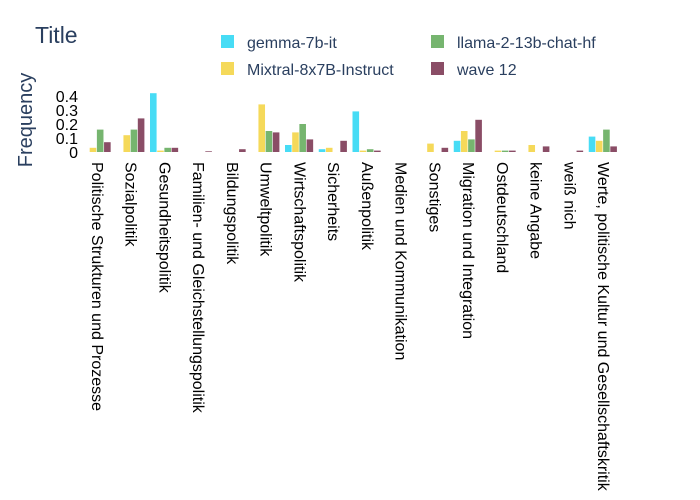 This screenshot has height=500, width=700. What do you see at coordinates (467, 250) in the screenshot?
I see `x-tick-label: Migration und Integration` at bounding box center [467, 250].